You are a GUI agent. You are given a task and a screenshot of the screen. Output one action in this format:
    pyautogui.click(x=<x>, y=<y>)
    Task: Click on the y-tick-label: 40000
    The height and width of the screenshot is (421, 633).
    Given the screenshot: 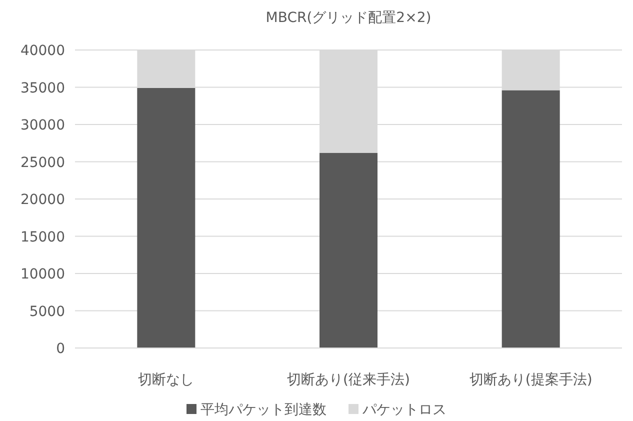 What is the action you would take?
    pyautogui.click(x=42, y=51)
    